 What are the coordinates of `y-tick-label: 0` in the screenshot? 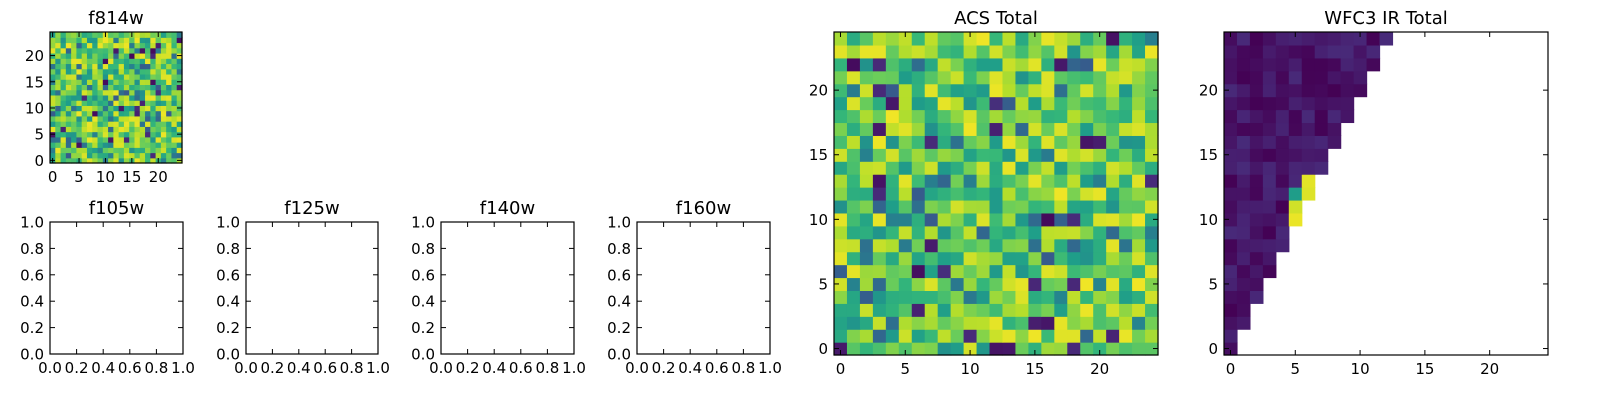 It's located at (823, 349).